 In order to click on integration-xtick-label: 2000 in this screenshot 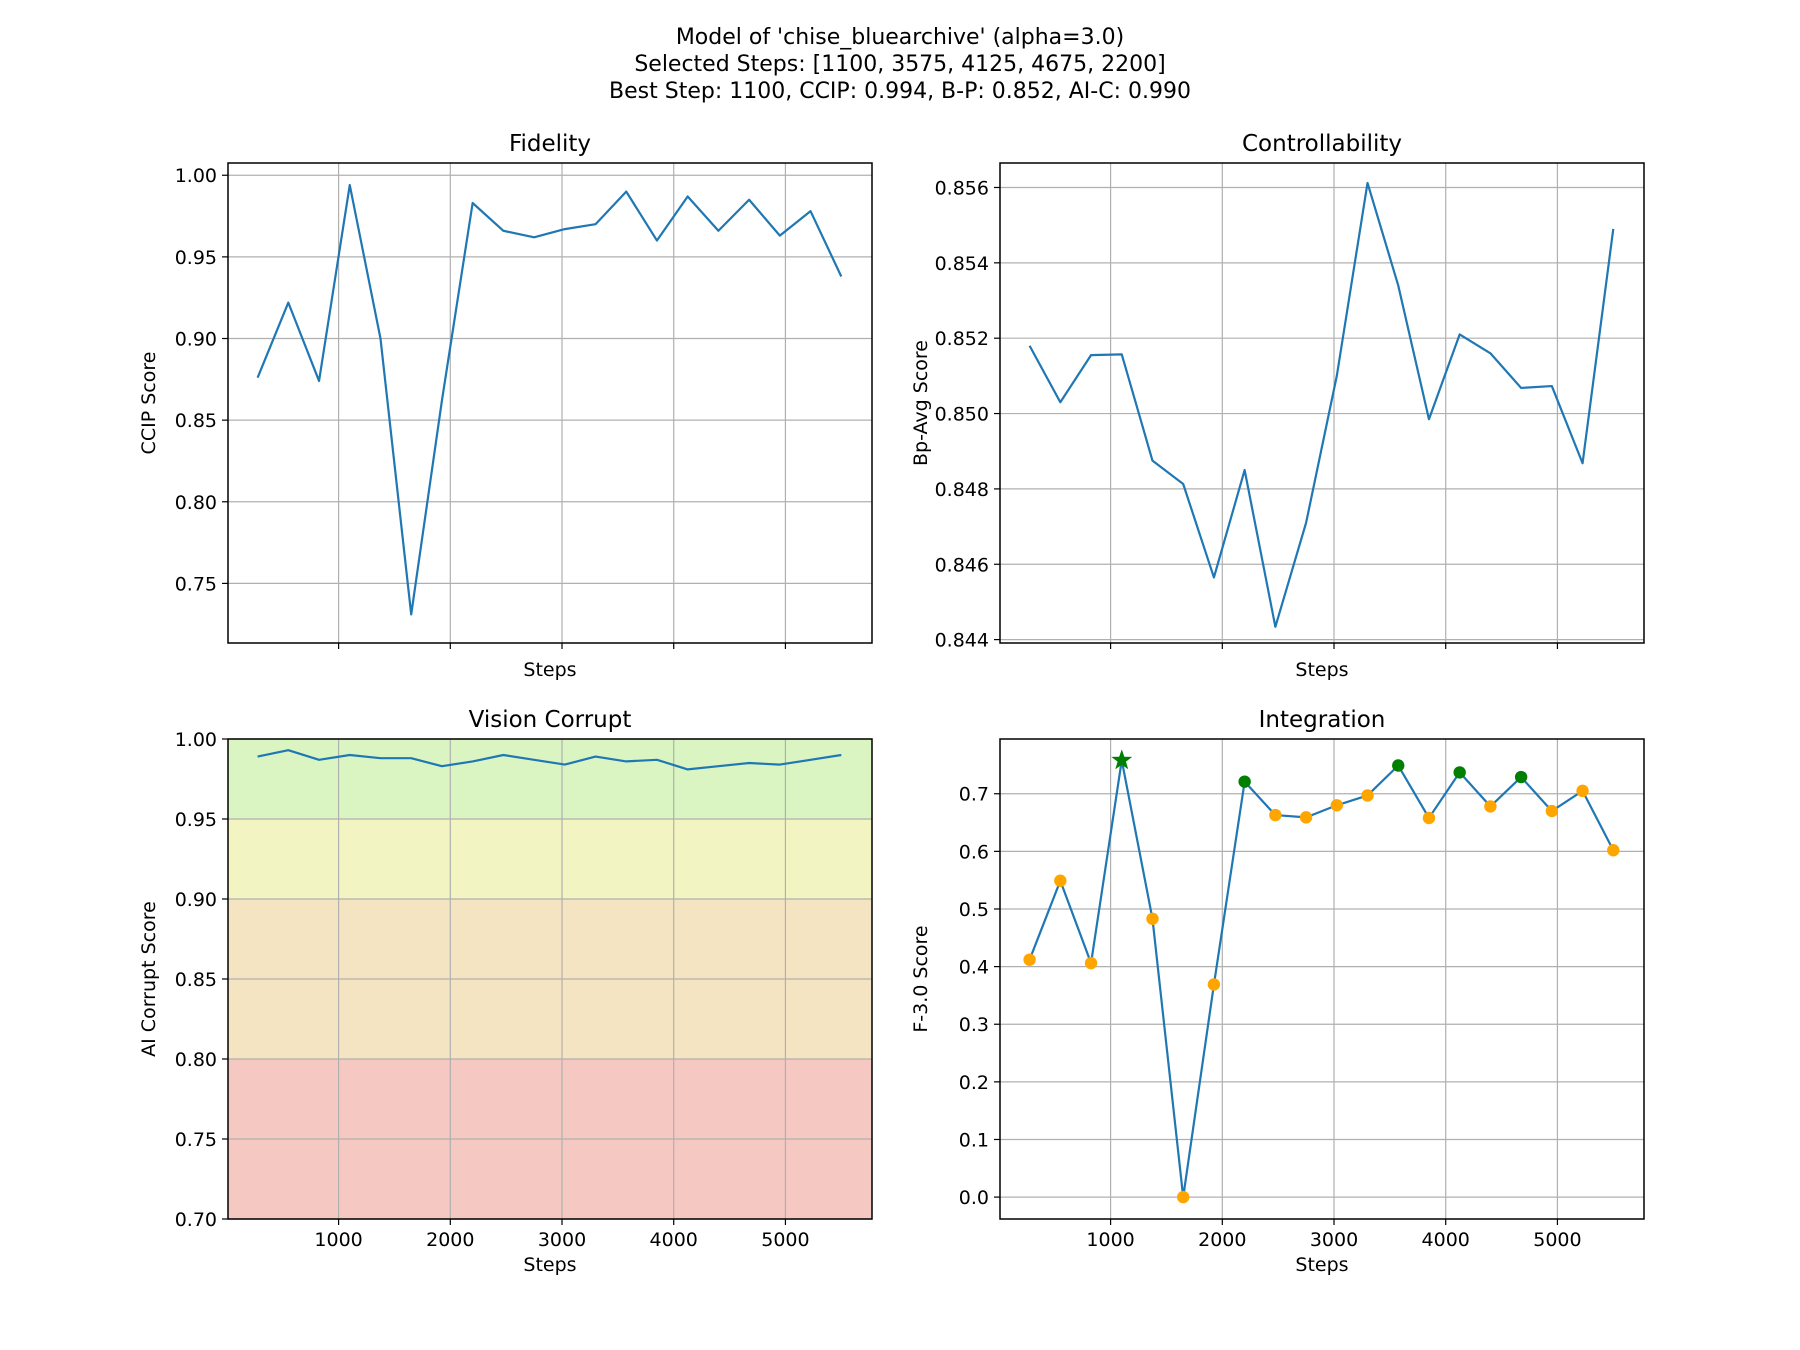, I will do `click(1222, 1240)`.